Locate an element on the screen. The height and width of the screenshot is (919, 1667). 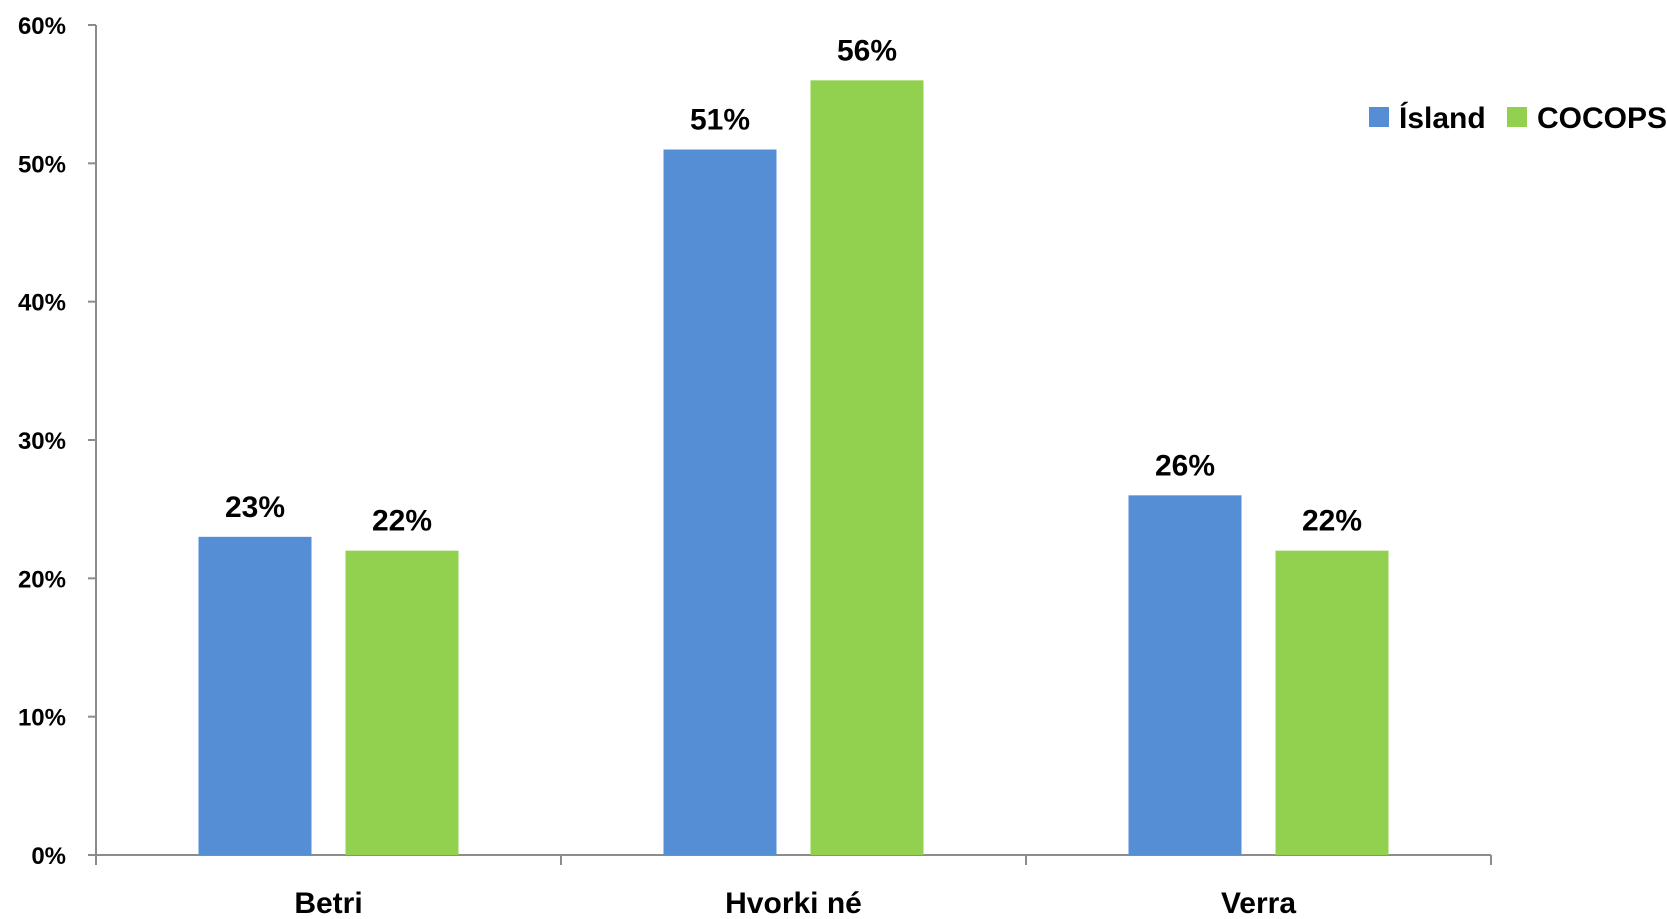
y-axis: 0% 10% 20% 30% 40% 50% 60% is located at coordinates (57, 441).